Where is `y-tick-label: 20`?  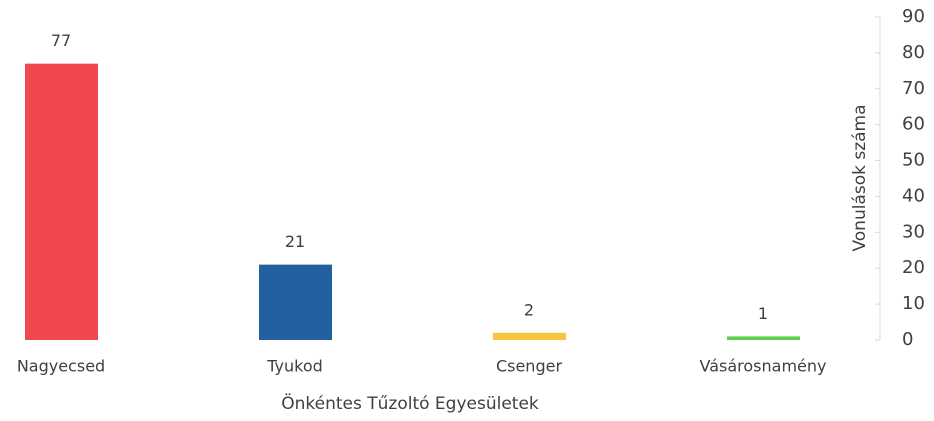
y-tick-label: 20 is located at coordinates (913, 267).